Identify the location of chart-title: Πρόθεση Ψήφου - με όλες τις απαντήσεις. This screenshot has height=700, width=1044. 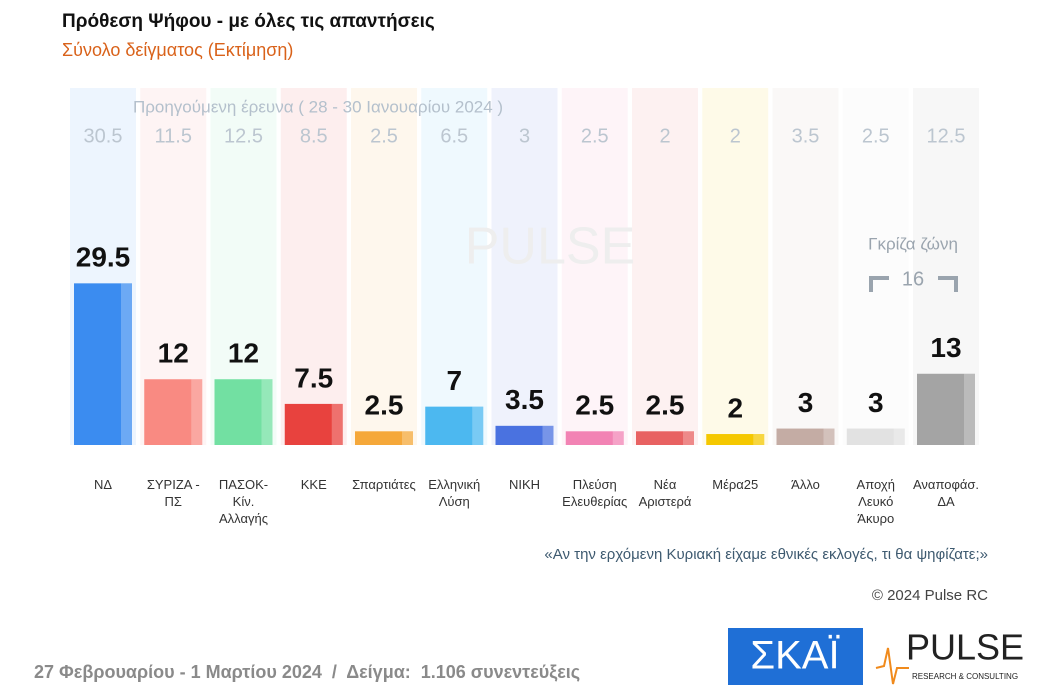
(248, 21).